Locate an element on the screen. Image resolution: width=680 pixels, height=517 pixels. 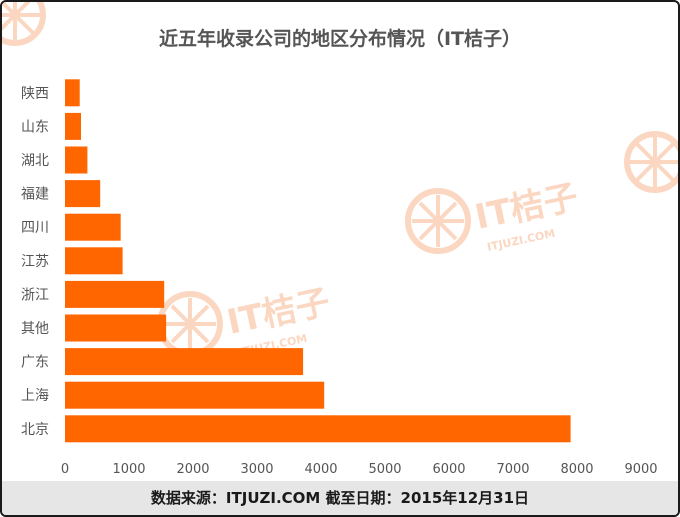
category-label-10: 北京 is located at coordinates (35, 430).